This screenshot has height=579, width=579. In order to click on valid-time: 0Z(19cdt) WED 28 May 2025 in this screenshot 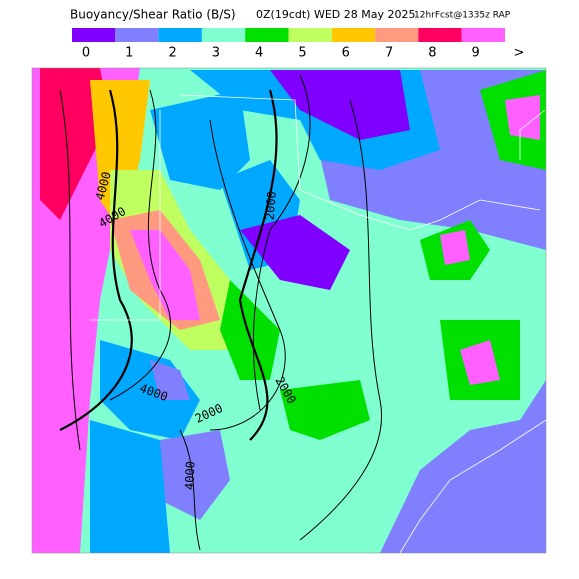, I will do `click(335, 14)`.